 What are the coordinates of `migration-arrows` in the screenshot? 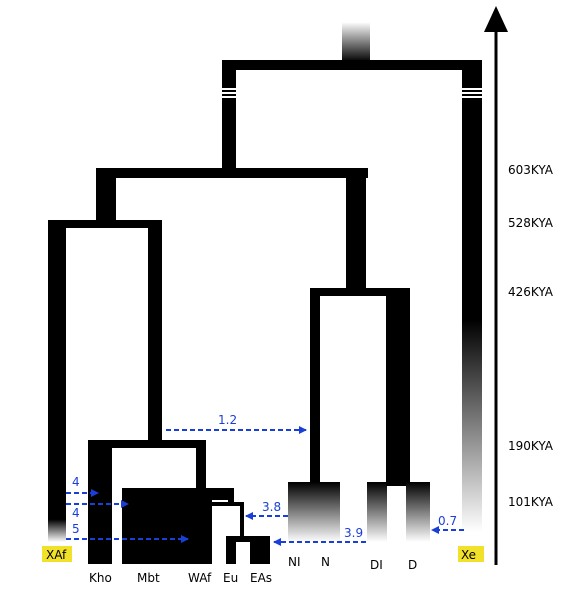 It's located at (265, 486).